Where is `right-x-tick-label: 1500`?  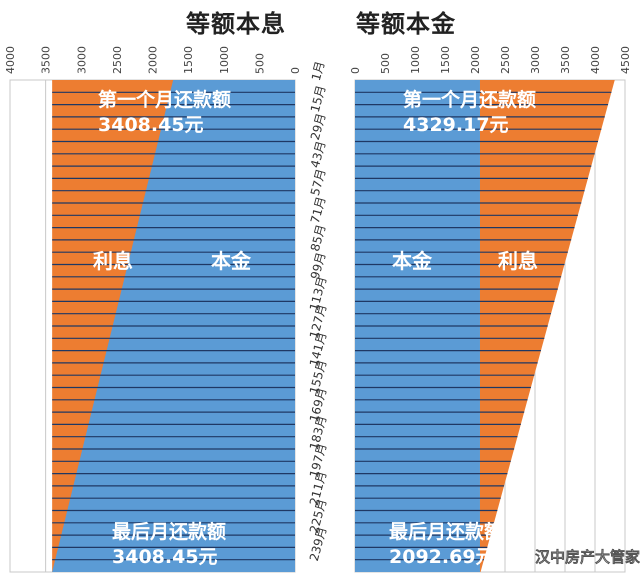
right-x-tick-label: 1500 is located at coordinates (445, 60).